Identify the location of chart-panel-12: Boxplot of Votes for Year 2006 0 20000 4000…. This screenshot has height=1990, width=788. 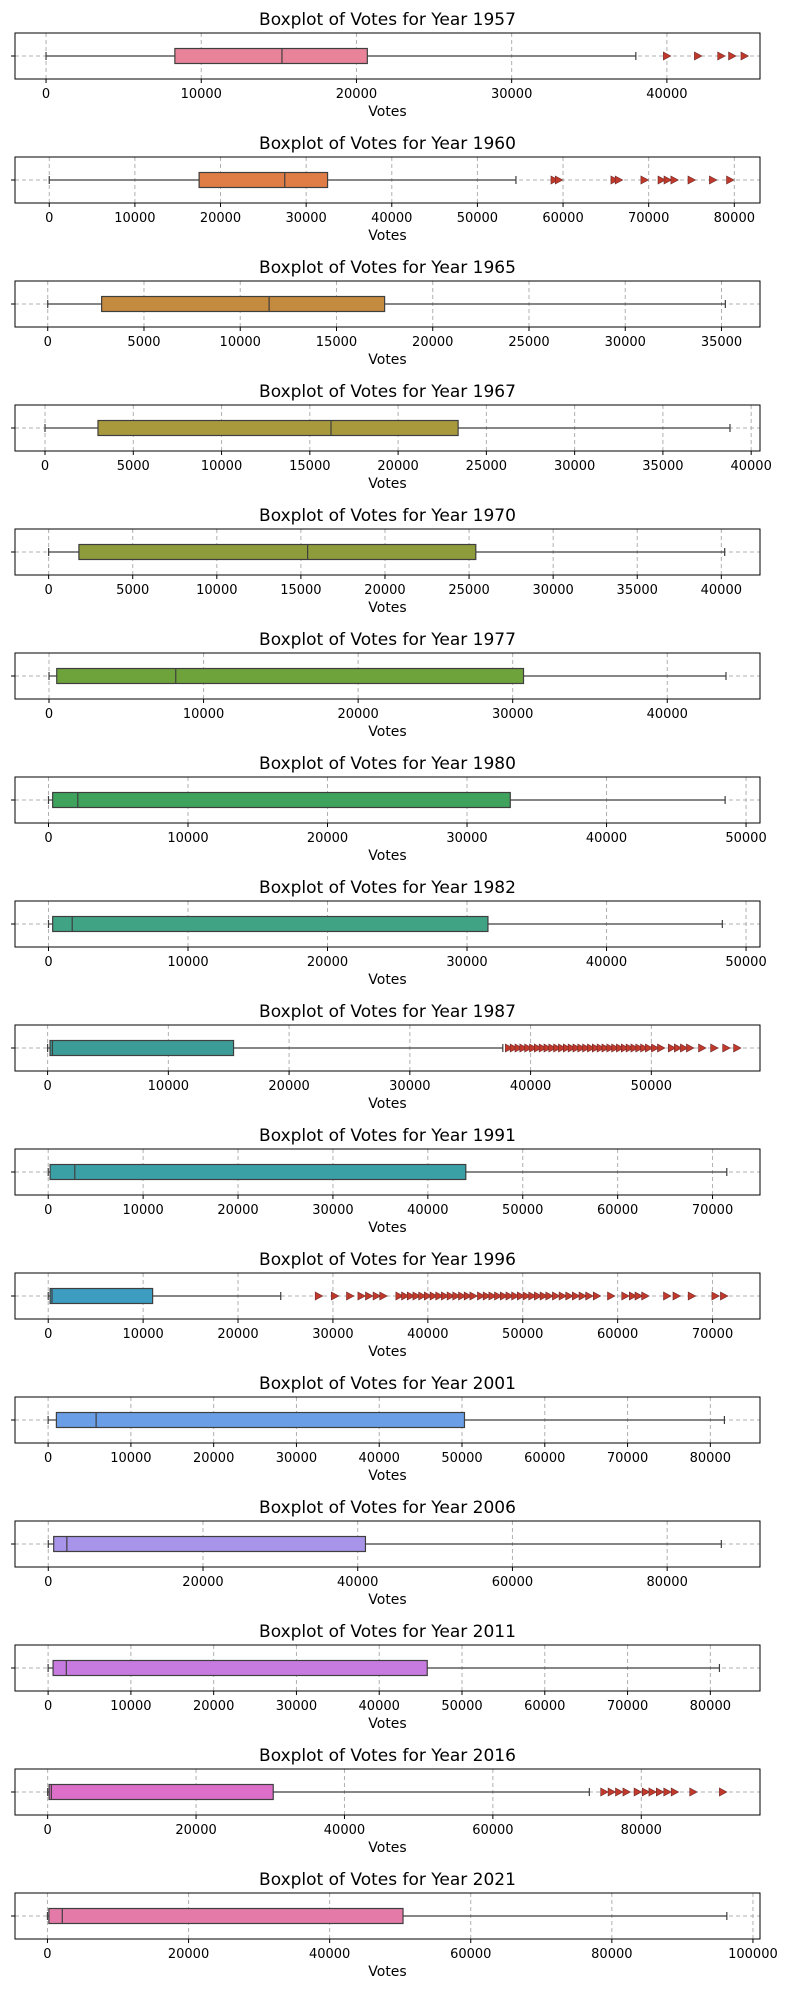
(386, 1553).